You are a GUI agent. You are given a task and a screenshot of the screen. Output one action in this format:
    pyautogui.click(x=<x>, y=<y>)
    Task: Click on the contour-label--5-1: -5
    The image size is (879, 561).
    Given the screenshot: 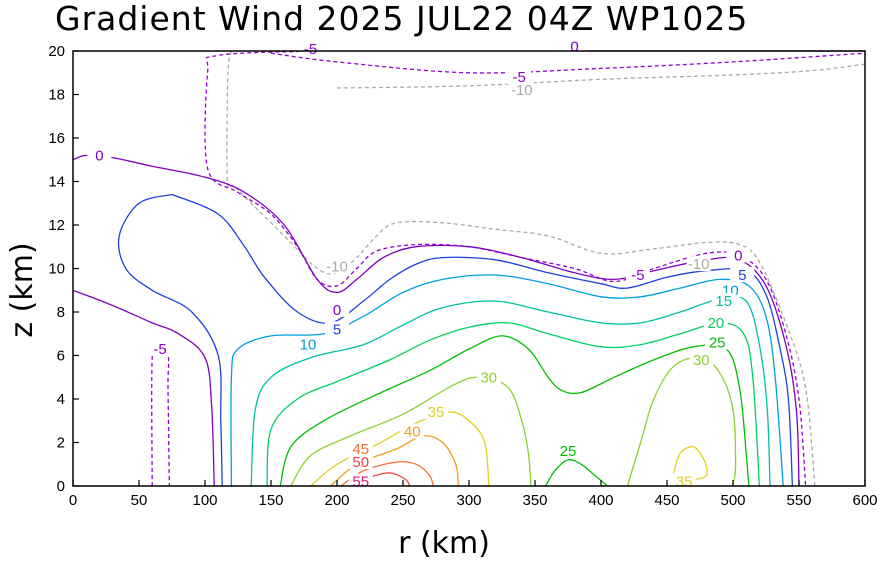 What is the action you would take?
    pyautogui.click(x=518, y=77)
    